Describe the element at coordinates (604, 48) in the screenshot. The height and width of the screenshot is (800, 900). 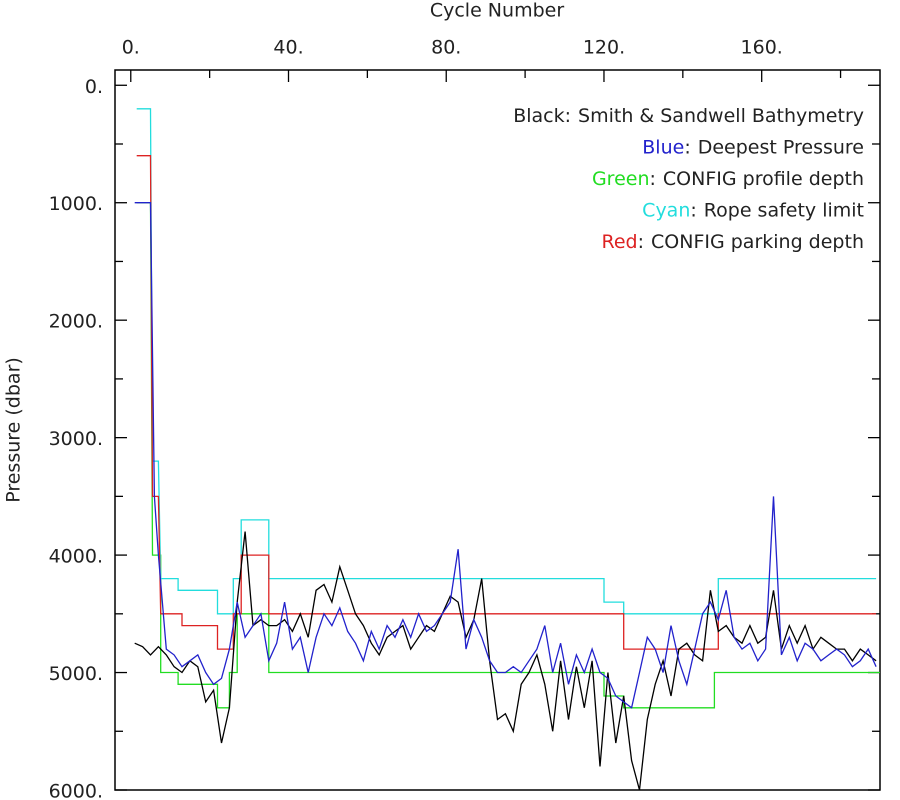
I see `x-tick-label: 120.` at that location.